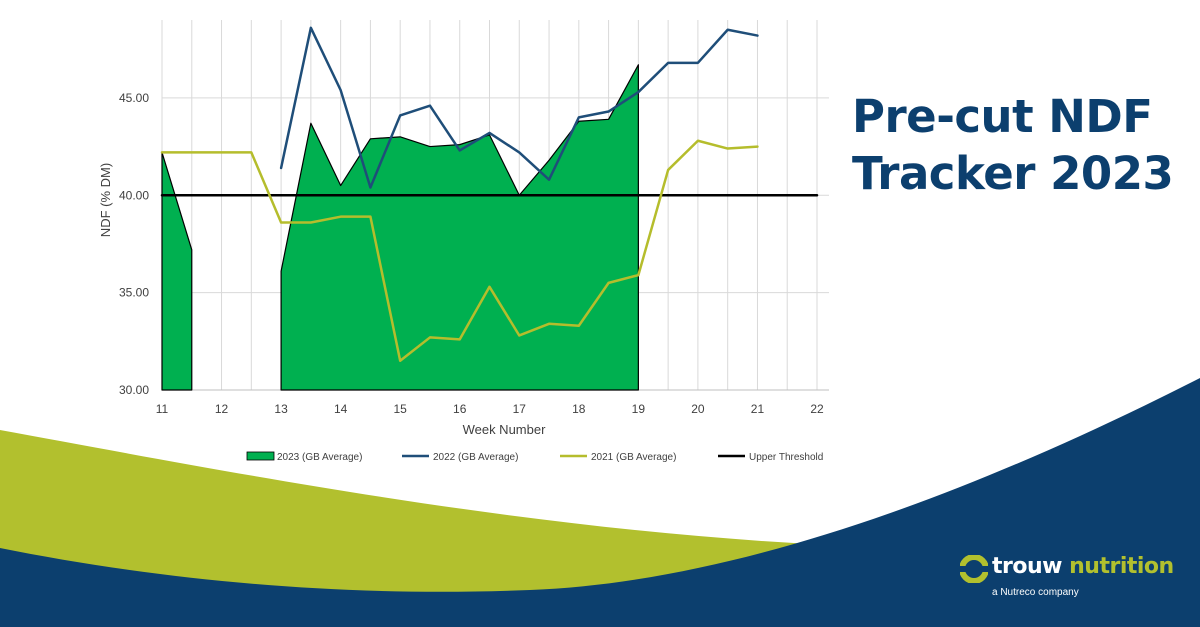 This screenshot has height=627, width=1200. Describe the element at coordinates (1073, 580) in the screenshot. I see `trouw-nutrition-logo: trouw nutrition a Nutreco company` at that location.